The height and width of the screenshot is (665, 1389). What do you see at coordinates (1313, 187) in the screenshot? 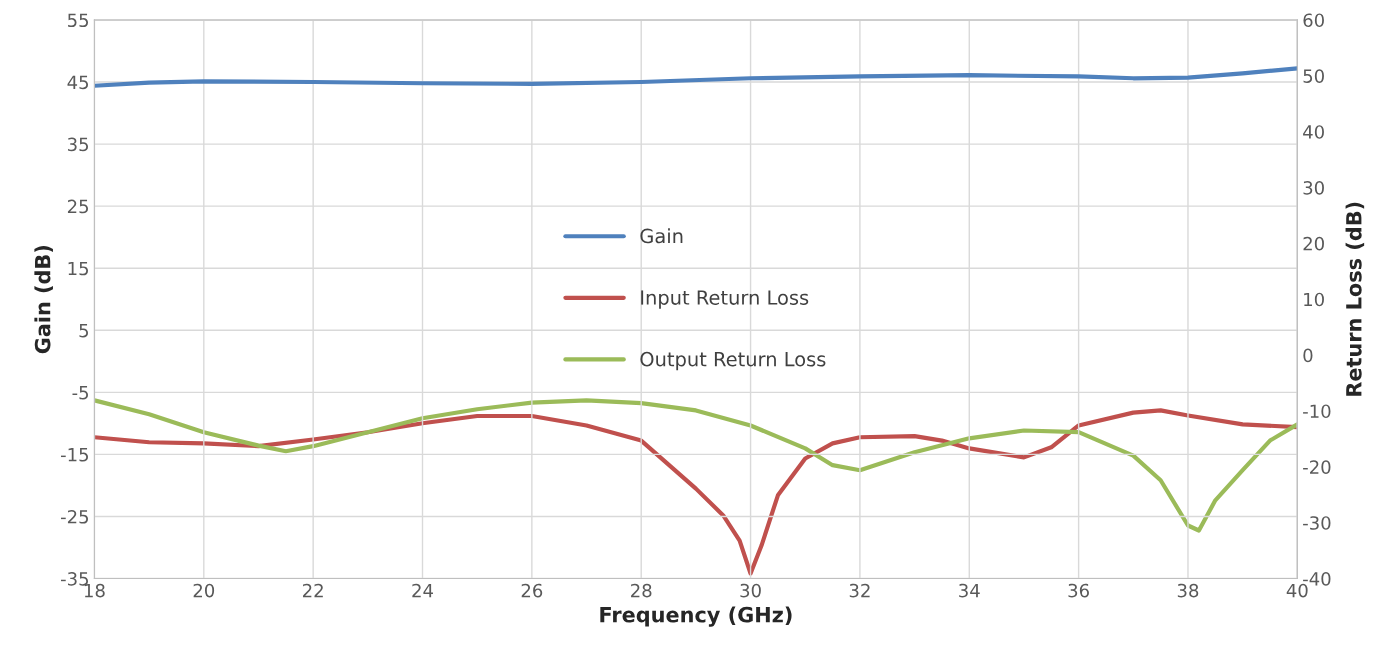
I see `y2-tick-label: 30` at bounding box center [1313, 187].